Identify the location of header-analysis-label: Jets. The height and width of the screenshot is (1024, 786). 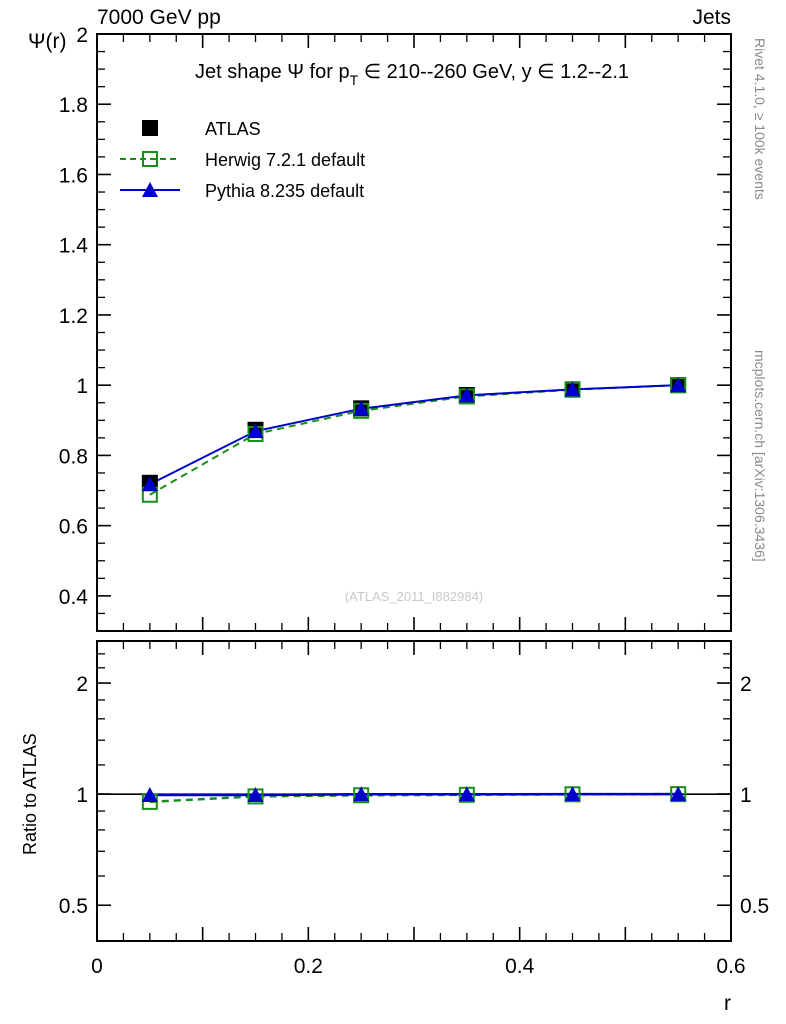
(711, 17).